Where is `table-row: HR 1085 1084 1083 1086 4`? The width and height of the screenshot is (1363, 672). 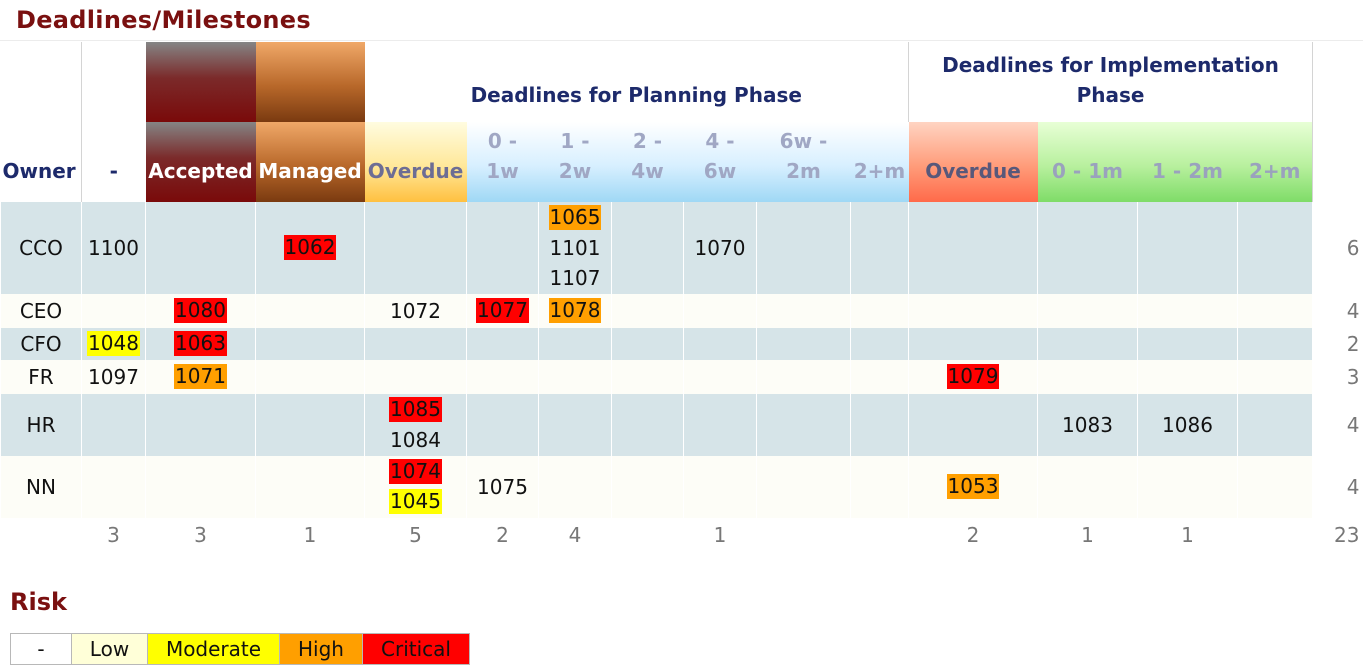 table-row: HR 1085 1084 1083 1086 4 is located at coordinates (681, 425).